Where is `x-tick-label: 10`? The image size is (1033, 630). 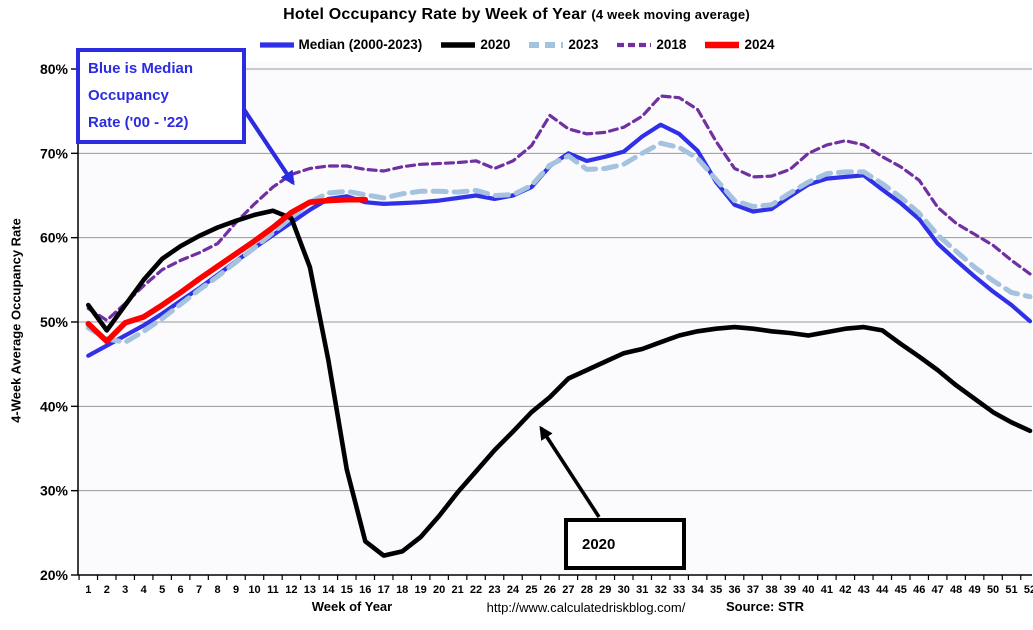
x-tick-label: 10 is located at coordinates (254, 590).